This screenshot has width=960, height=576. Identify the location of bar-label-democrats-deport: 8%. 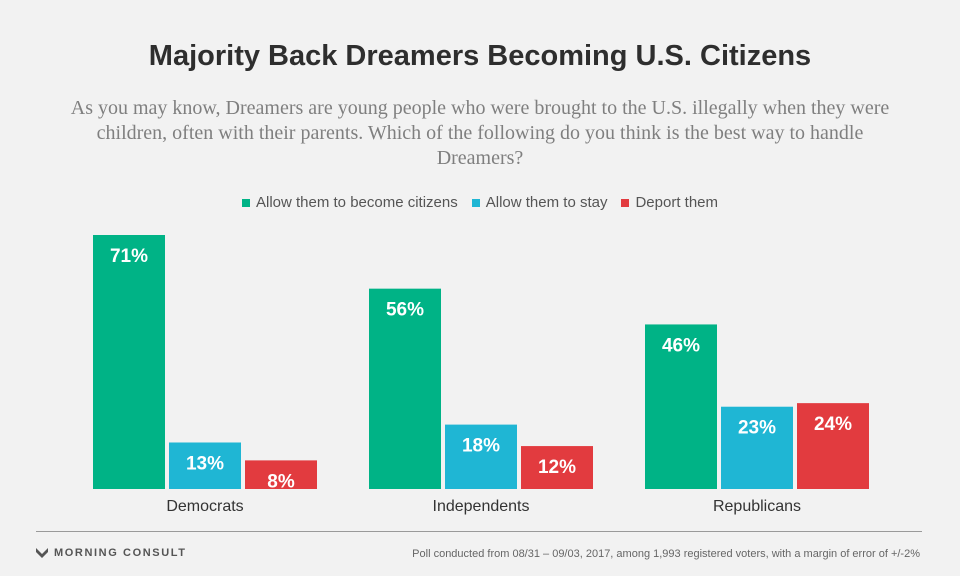
(281, 481).